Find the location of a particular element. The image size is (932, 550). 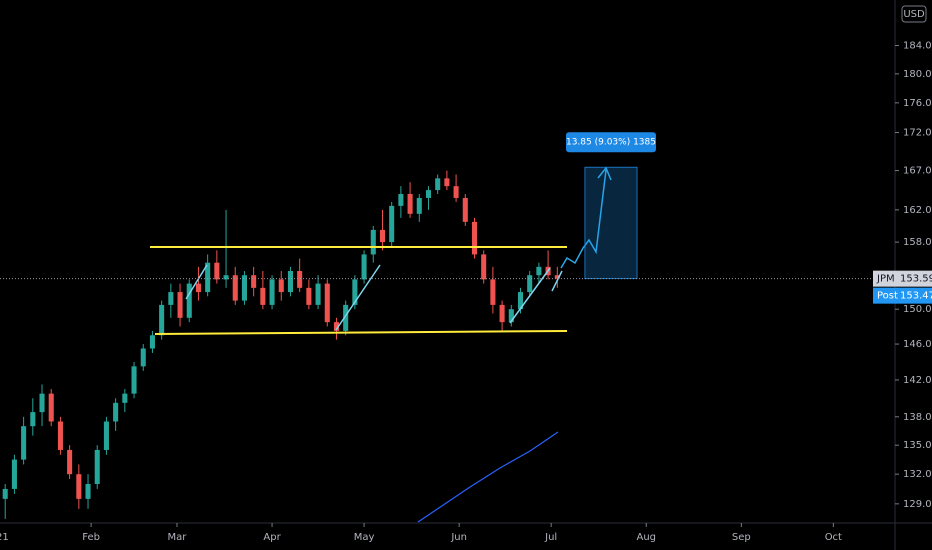

x-tick-label: May is located at coordinates (364, 537).